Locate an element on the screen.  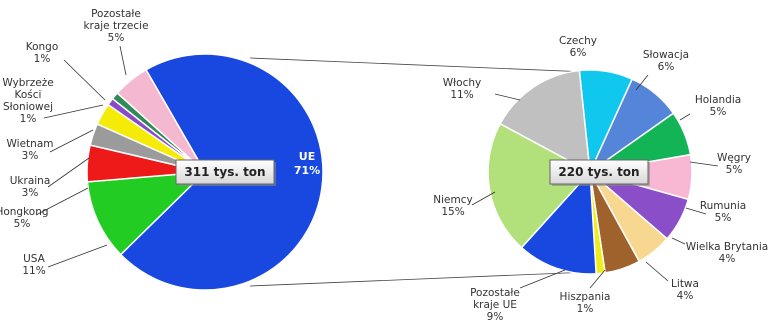
label-wybrzeze-kosci-s-oniowej-2: Słoniowej is located at coordinates (28, 107).